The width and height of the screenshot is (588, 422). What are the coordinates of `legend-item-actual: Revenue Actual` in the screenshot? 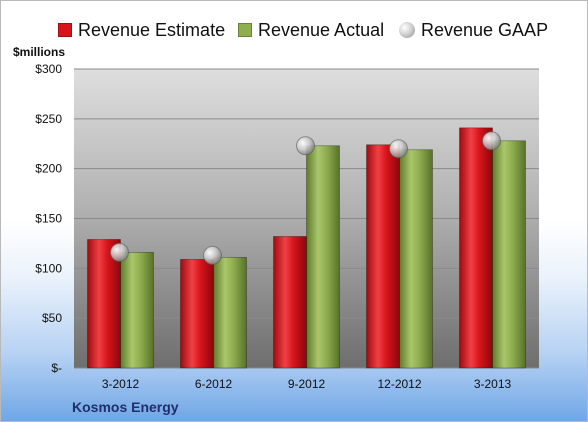 It's located at (311, 30).